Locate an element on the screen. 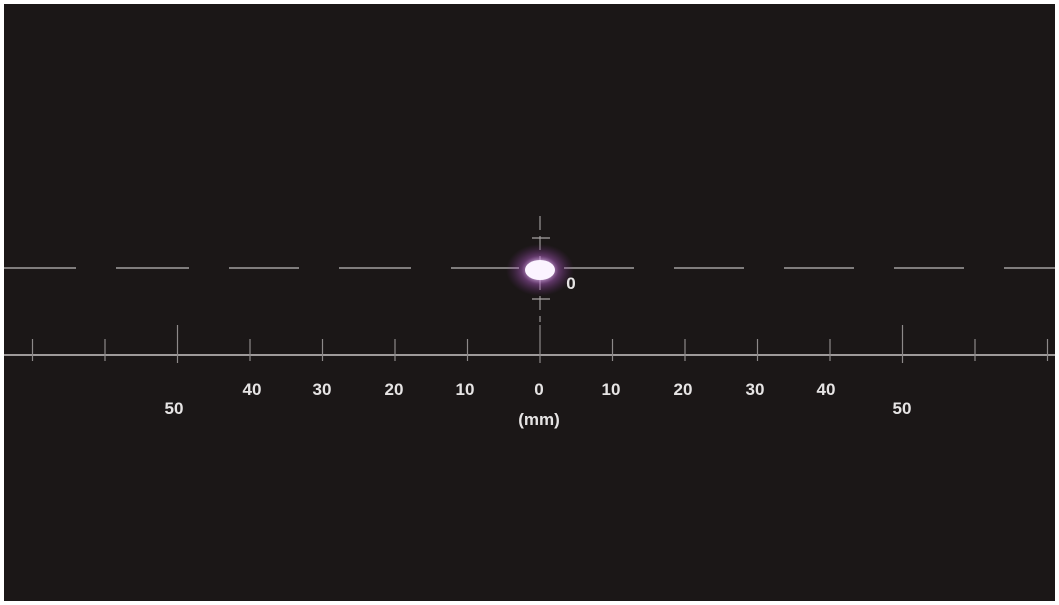 The image size is (1059, 605). spot-zero-label: 0 is located at coordinates (571, 283).